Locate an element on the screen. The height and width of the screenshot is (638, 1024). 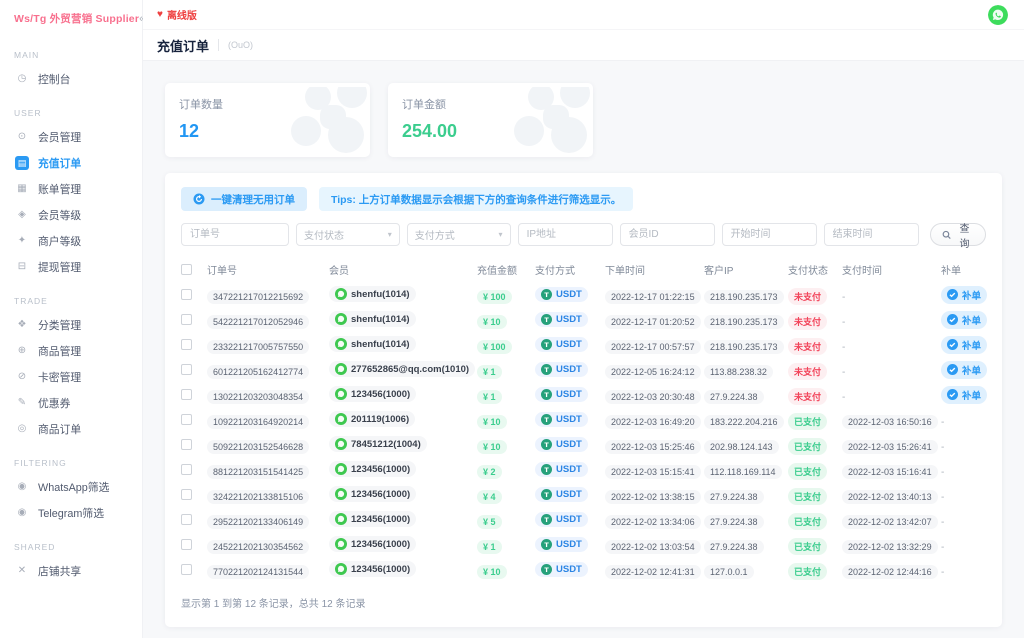
member-cell: 277652865@qq.com(1010) is located at coordinates (402, 370).